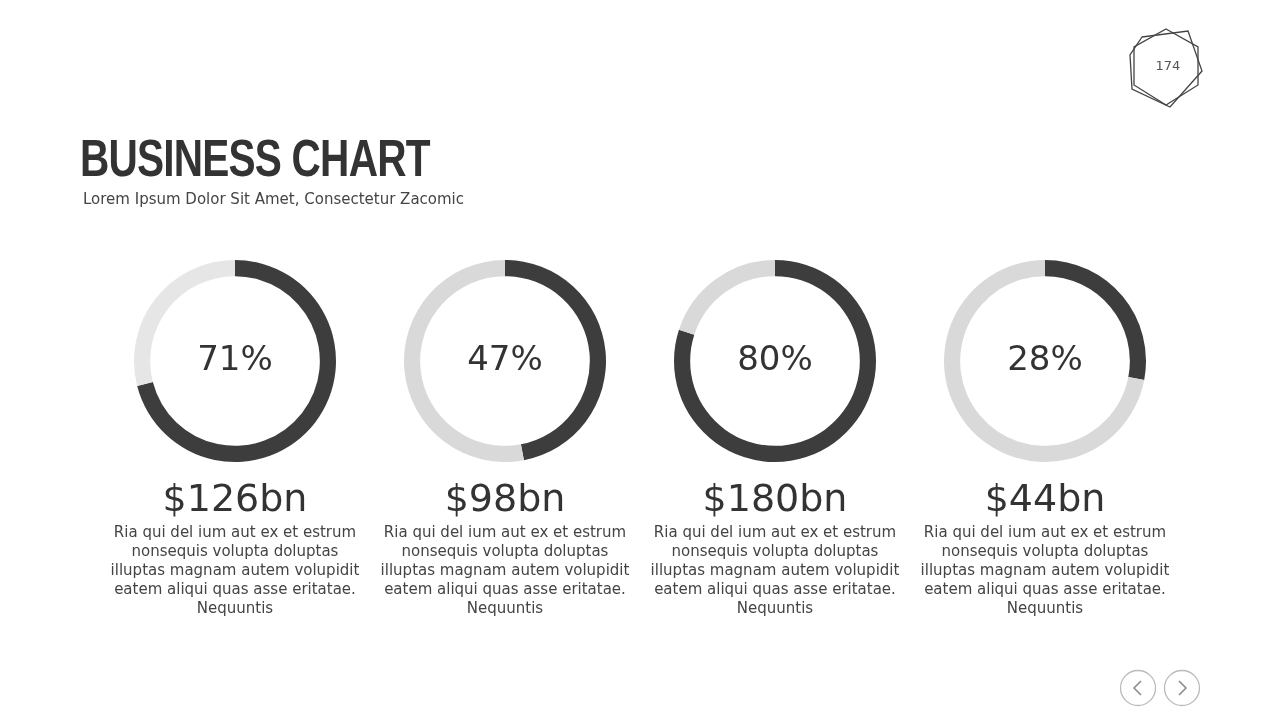  I want to click on data-label: 80%, so click(775, 357).